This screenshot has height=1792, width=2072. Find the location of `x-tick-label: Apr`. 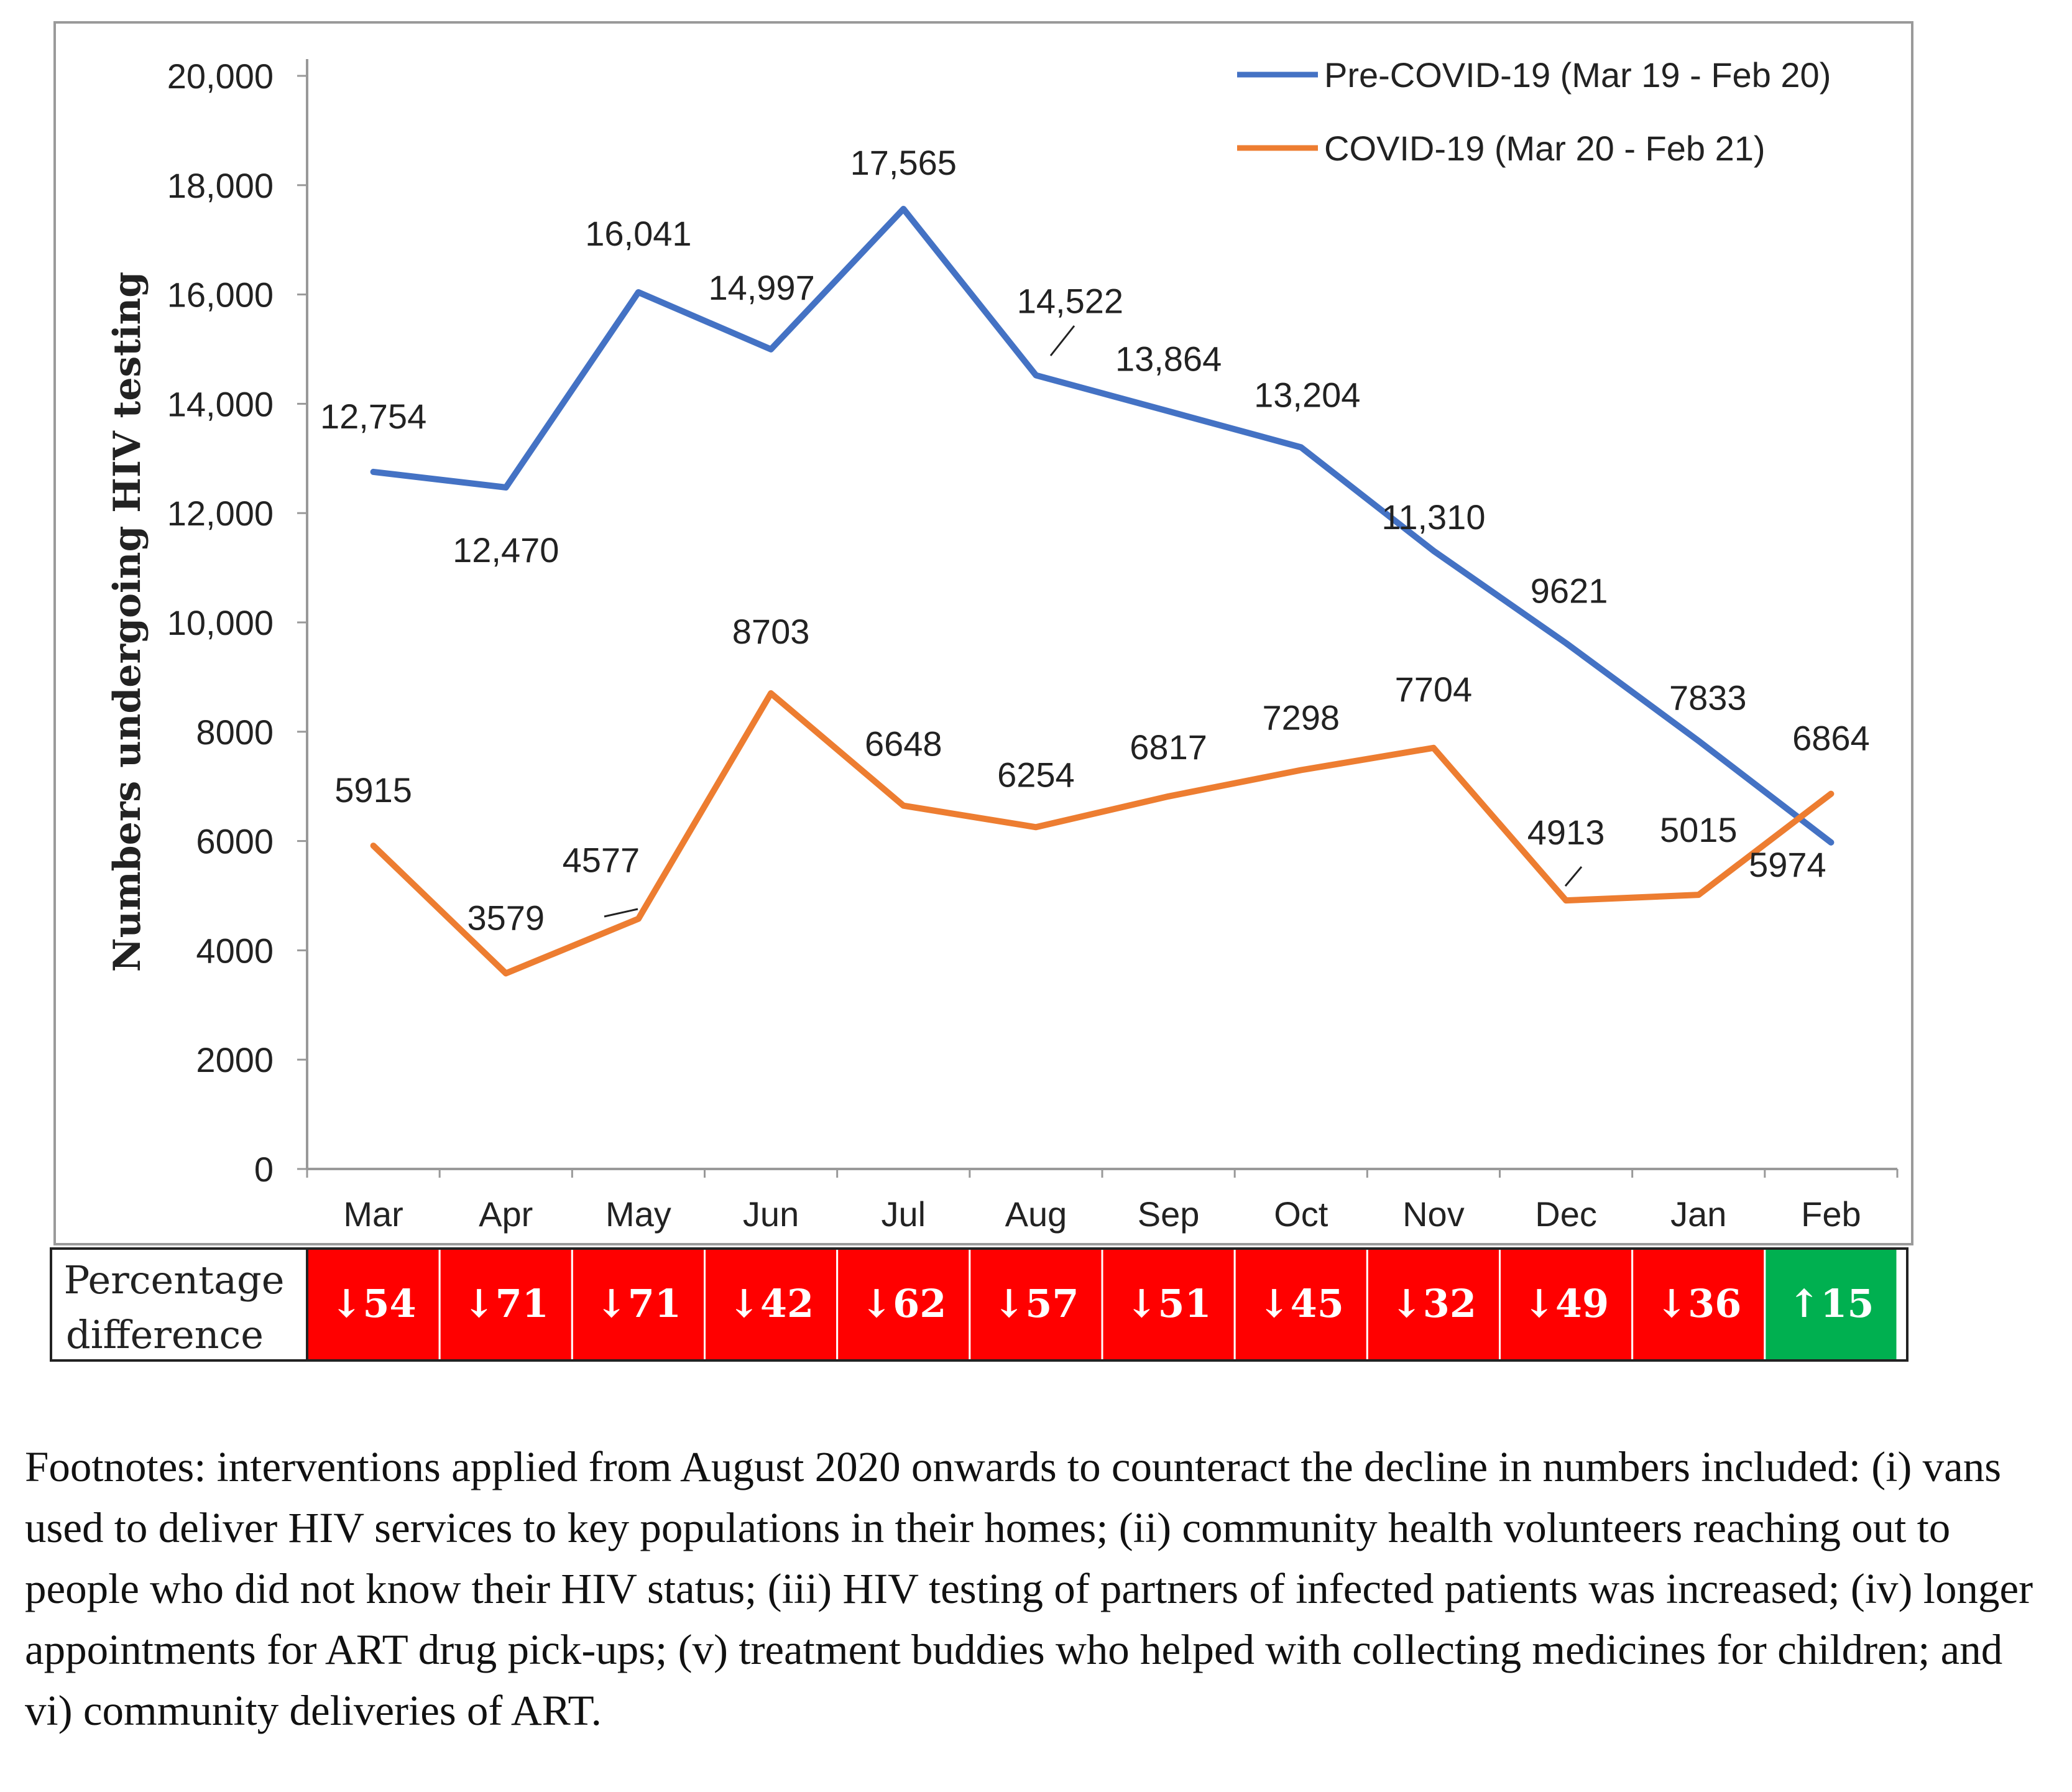

x-tick-label: Apr is located at coordinates (506, 1214).